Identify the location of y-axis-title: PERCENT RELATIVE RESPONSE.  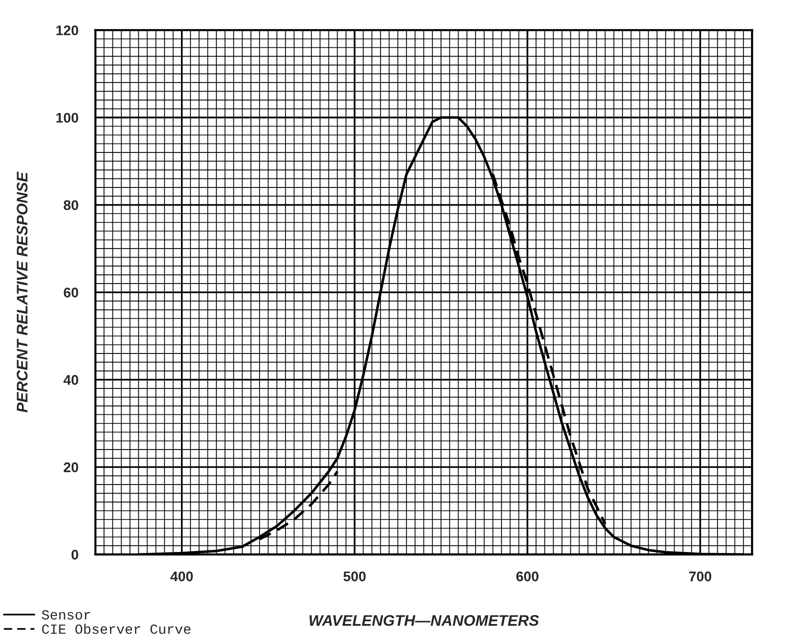
(22, 292).